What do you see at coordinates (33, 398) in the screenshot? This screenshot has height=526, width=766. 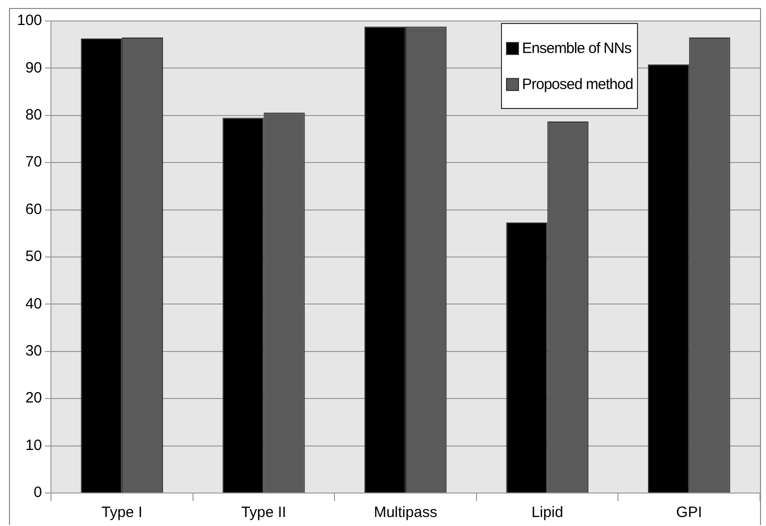 I see `y-tick-label: 20` at bounding box center [33, 398].